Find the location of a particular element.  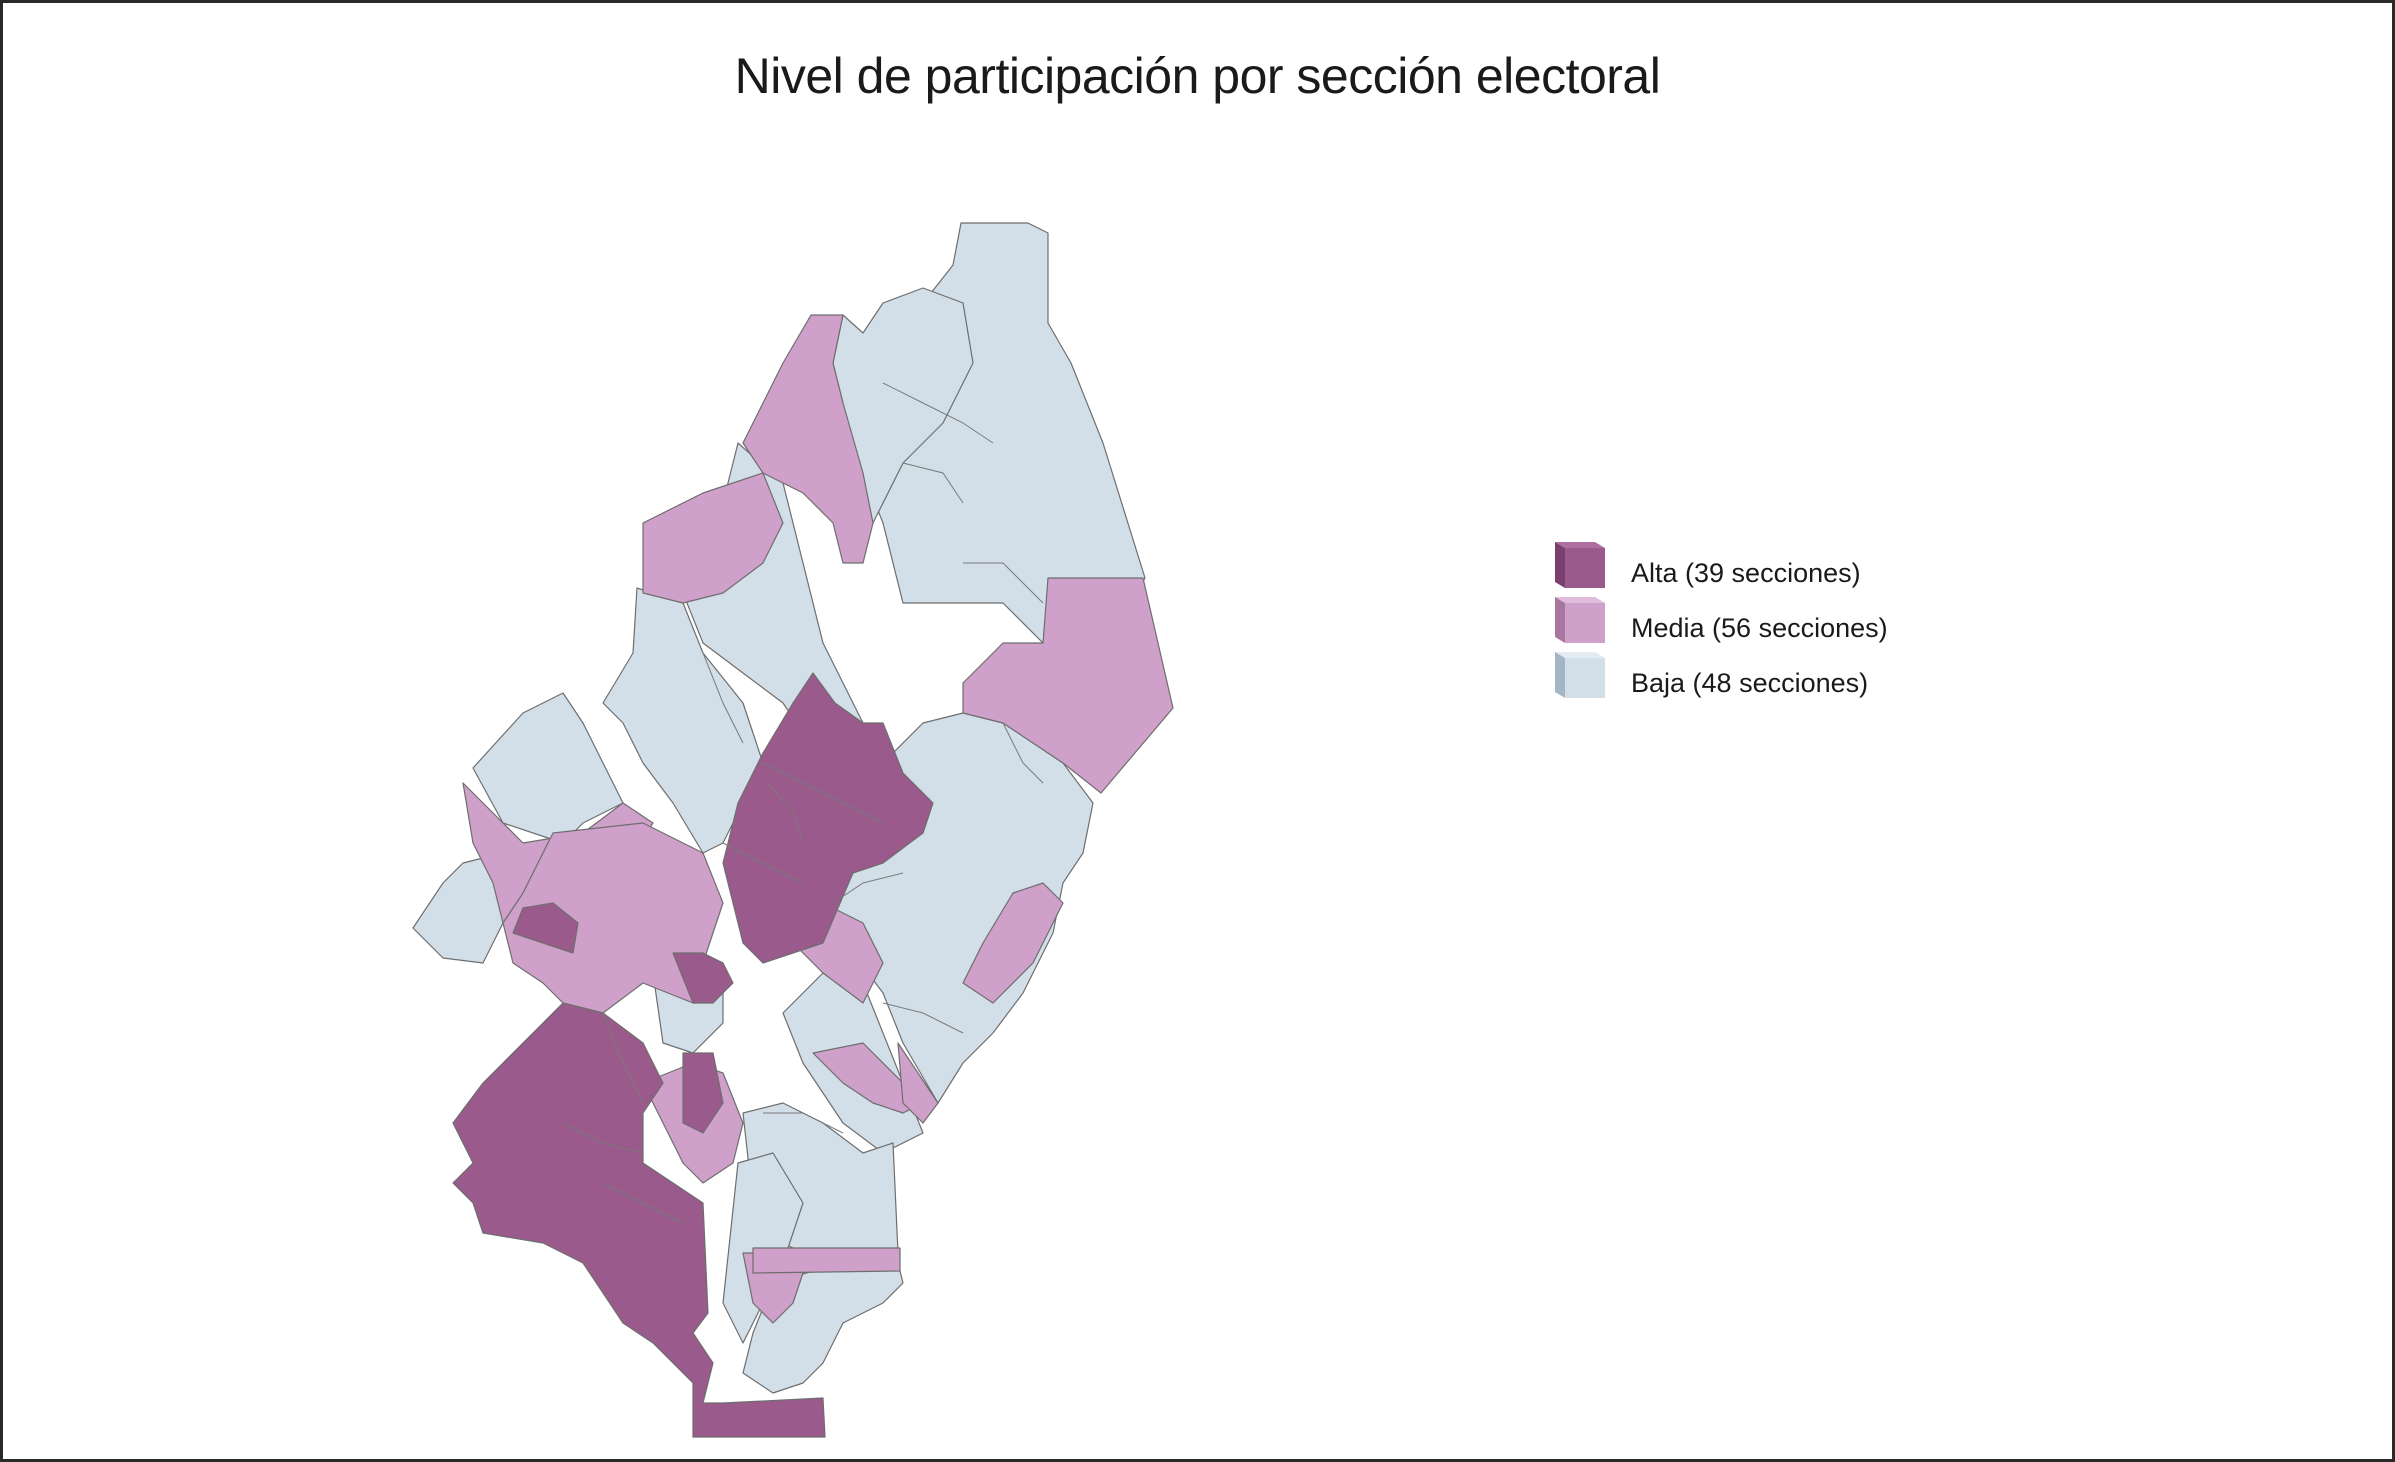

legend-item-media: Media (56 secciones) is located at coordinates (1763, 618).